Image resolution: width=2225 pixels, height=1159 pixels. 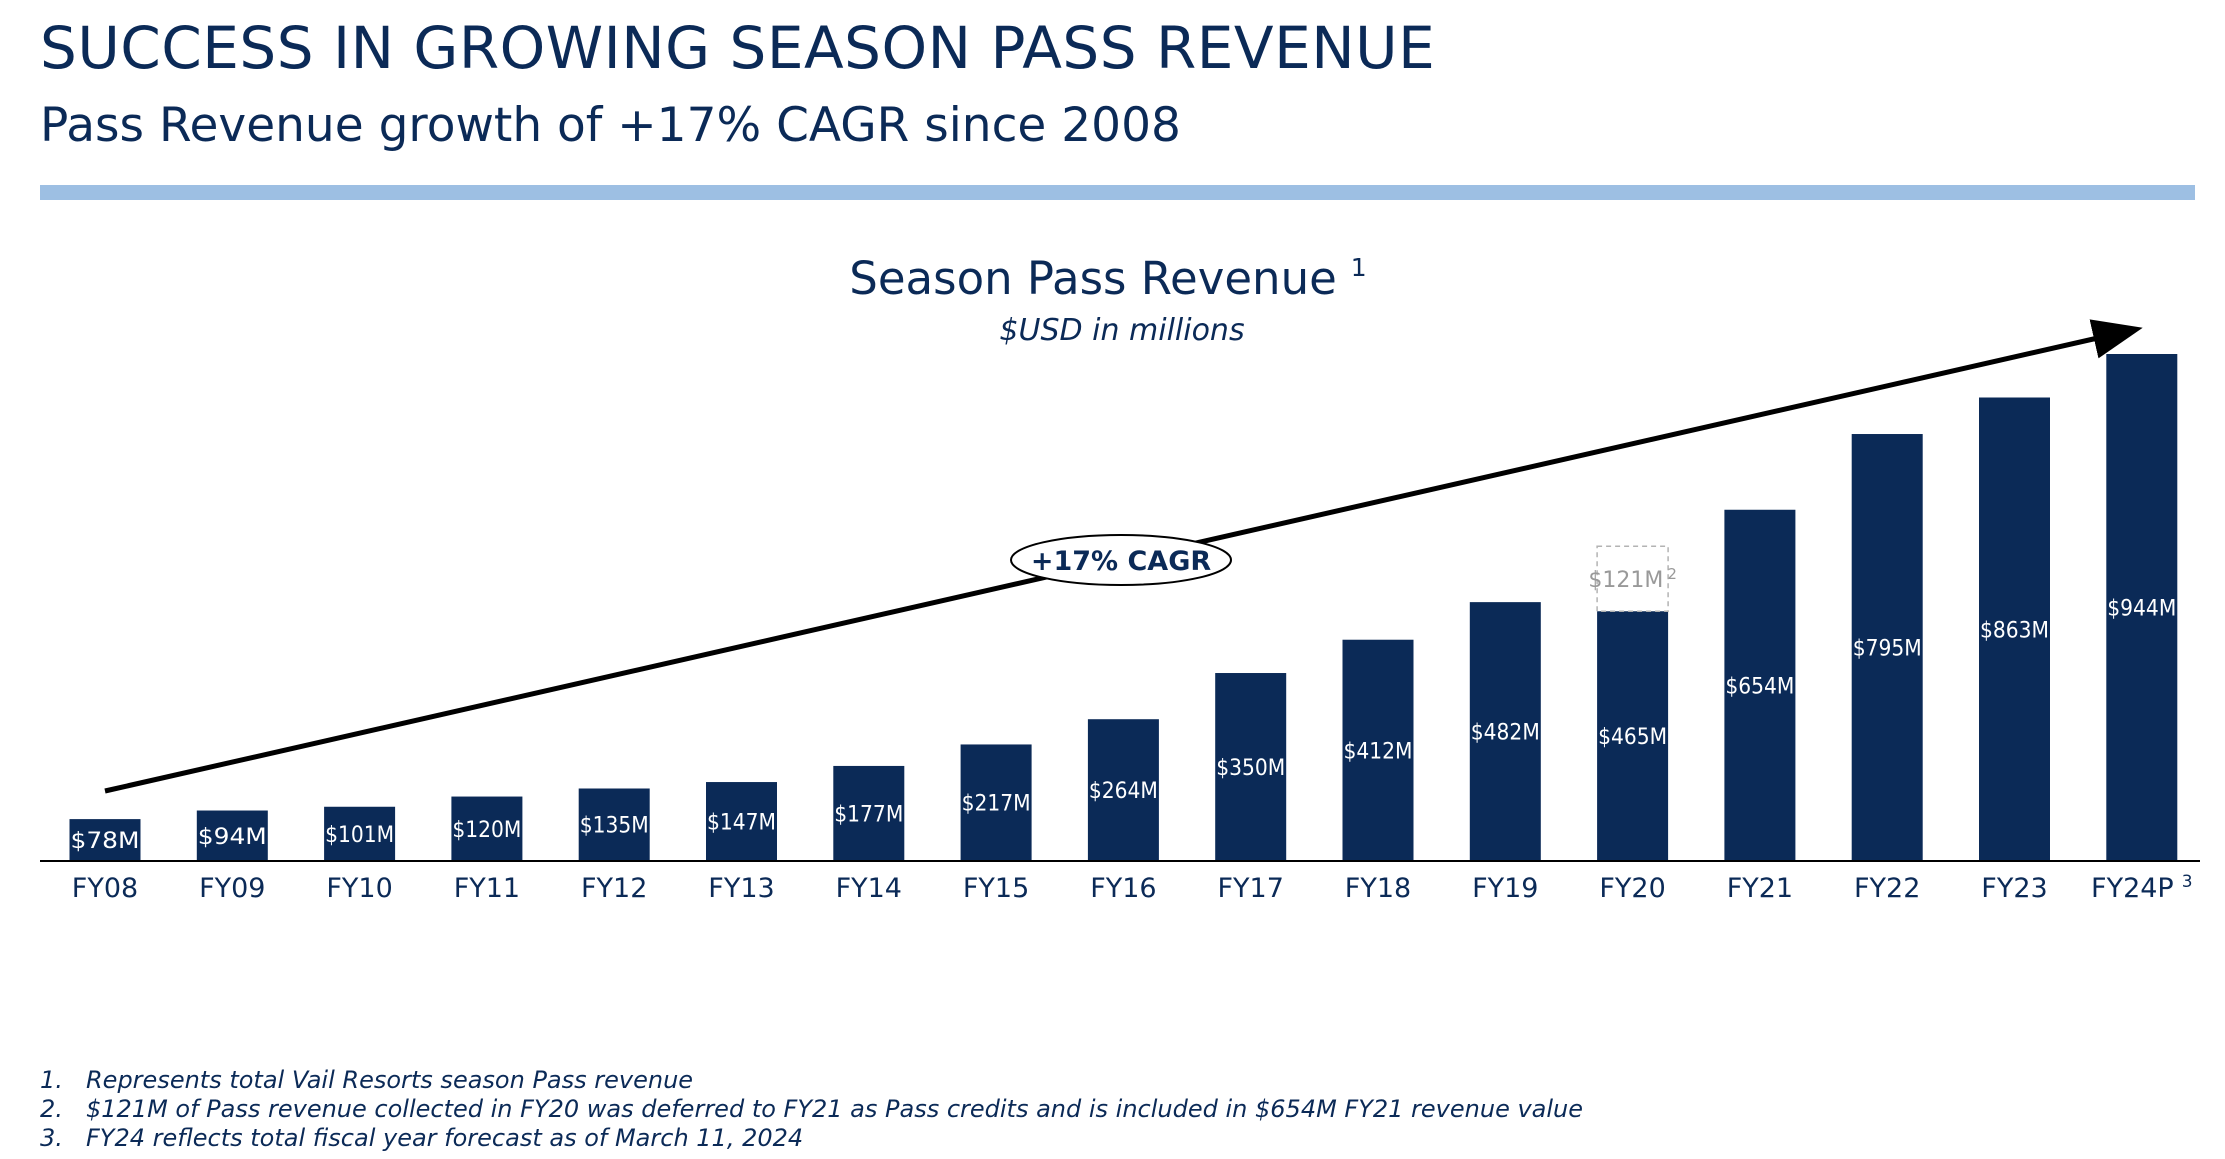 I want to click on x-tick-label: FY13, so click(x=741, y=888).